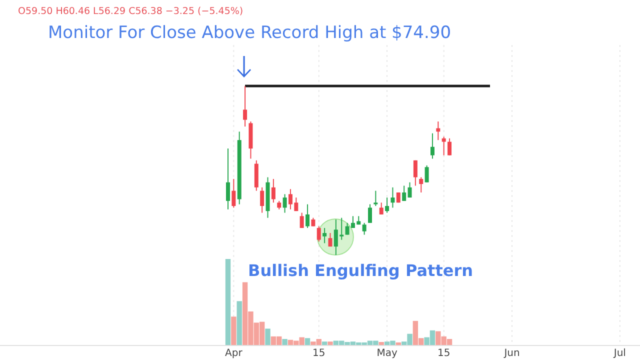  What do you see at coordinates (387, 353) in the screenshot?
I see `x-tick-label: May` at bounding box center [387, 353].